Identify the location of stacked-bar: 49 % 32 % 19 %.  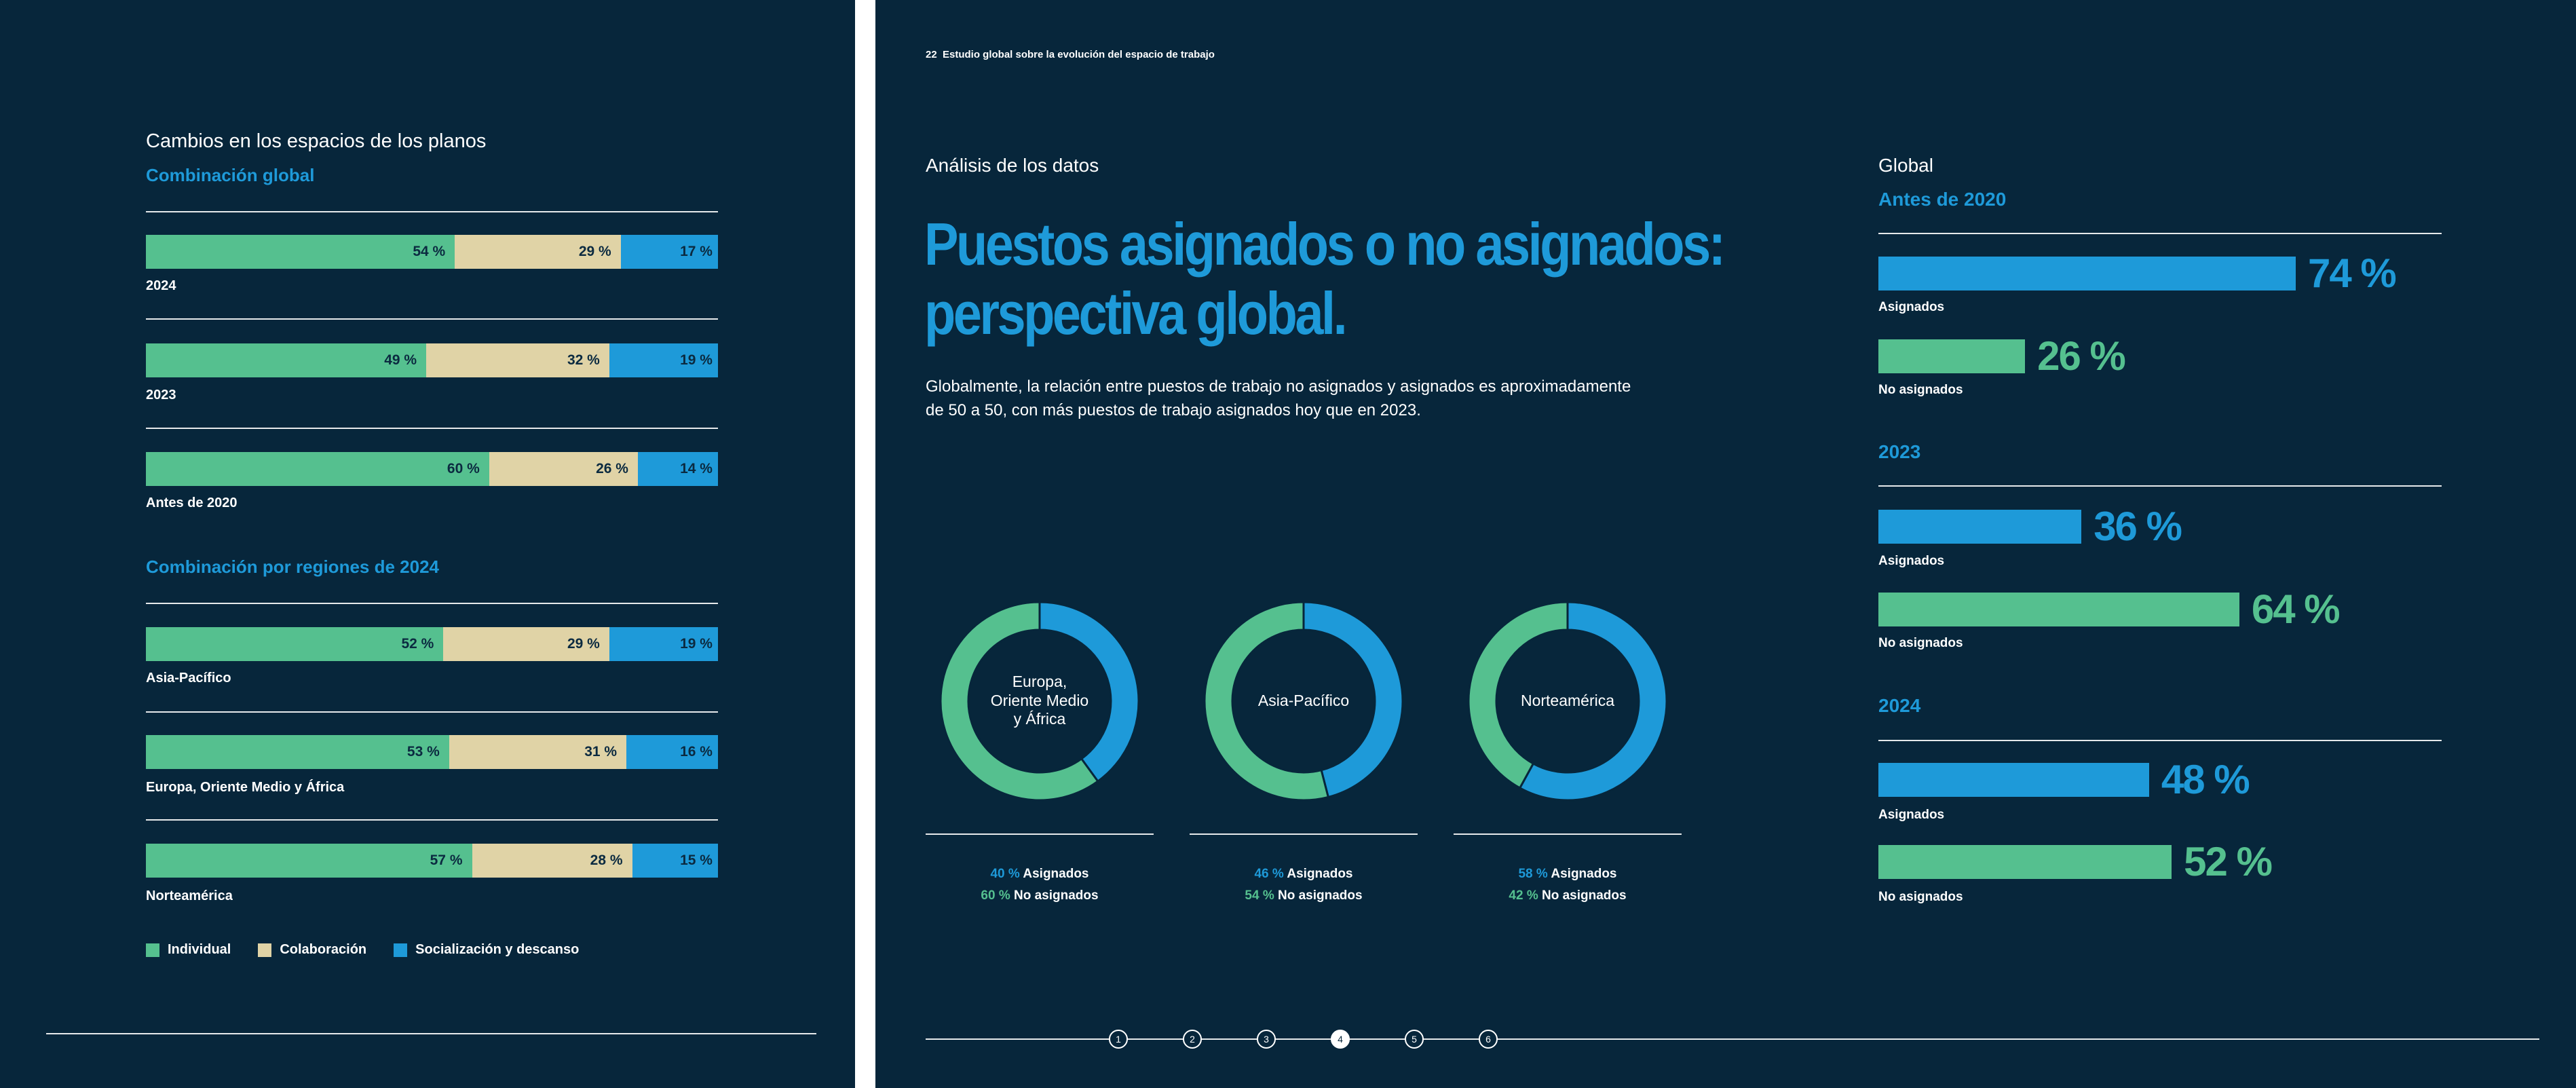
(432, 360).